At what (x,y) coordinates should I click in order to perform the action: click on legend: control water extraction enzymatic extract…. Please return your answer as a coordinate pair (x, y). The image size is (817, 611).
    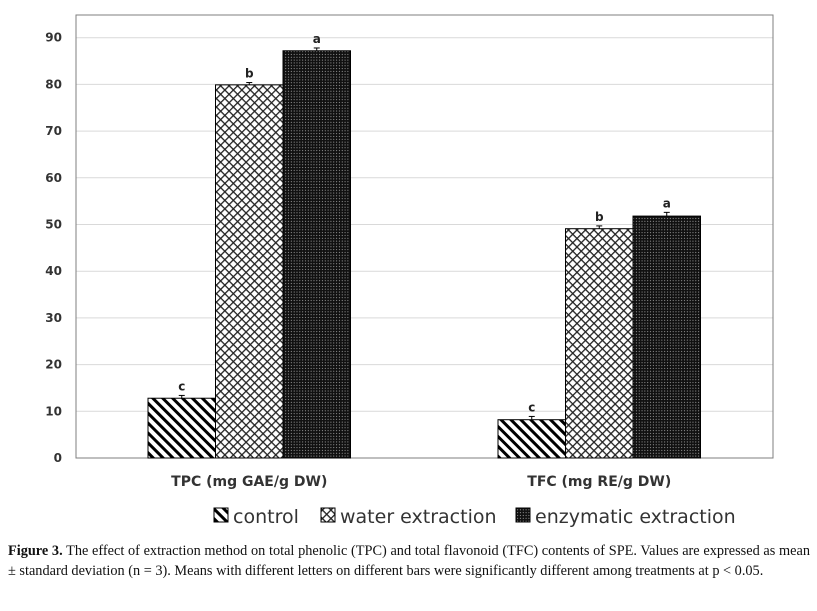
    Looking at the image, I should click on (474, 517).